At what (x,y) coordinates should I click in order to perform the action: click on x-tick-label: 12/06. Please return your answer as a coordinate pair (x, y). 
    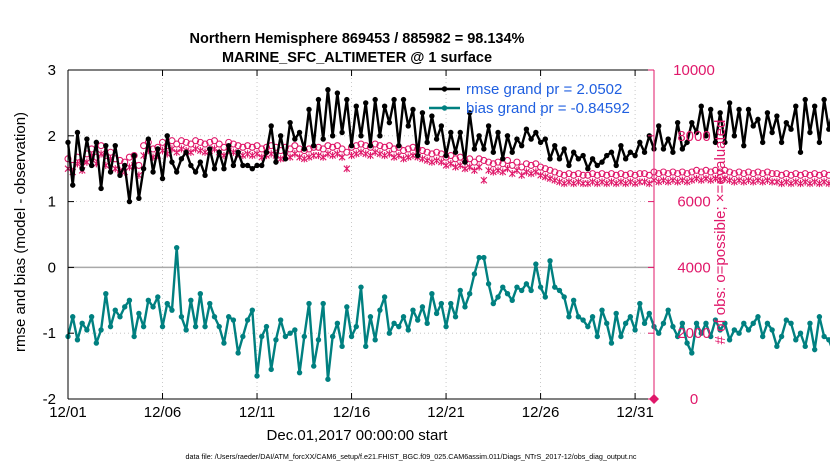
    Looking at the image, I should click on (163, 412).